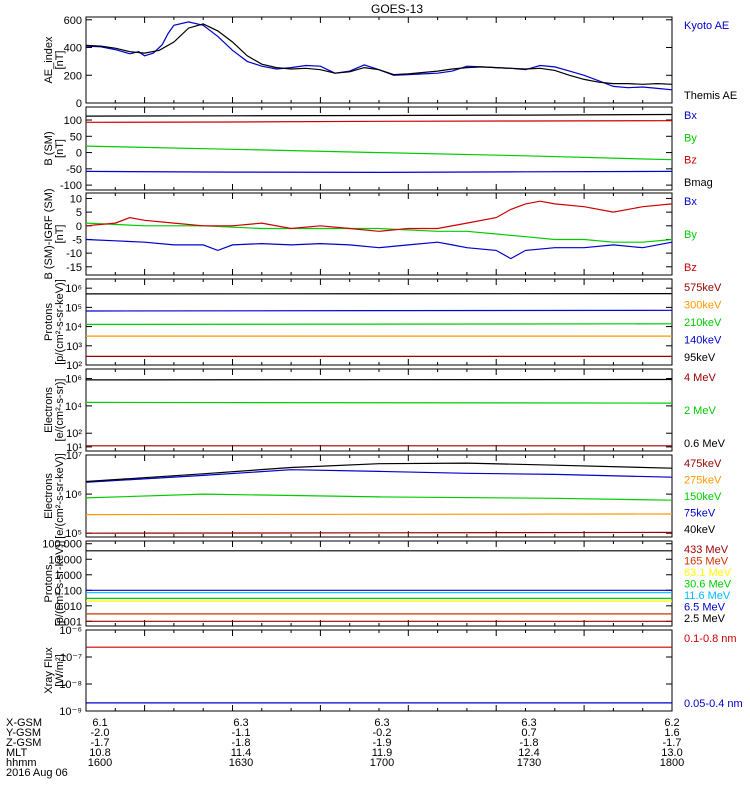  Describe the element at coordinates (74, 456) in the screenshot. I see `y-tick-label: 10⁷` at that location.